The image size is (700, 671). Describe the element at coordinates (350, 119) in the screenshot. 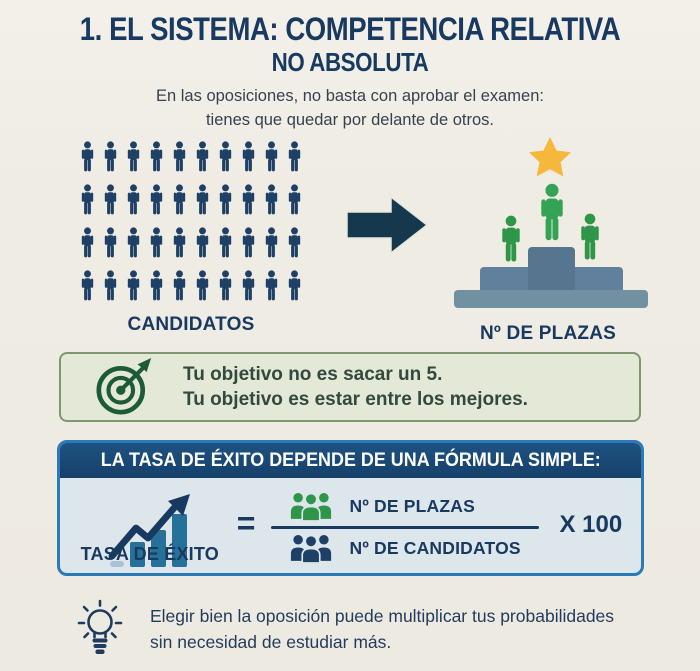

I see `subtitle-line-2: tienes que quedar por delante de otros.` at that location.